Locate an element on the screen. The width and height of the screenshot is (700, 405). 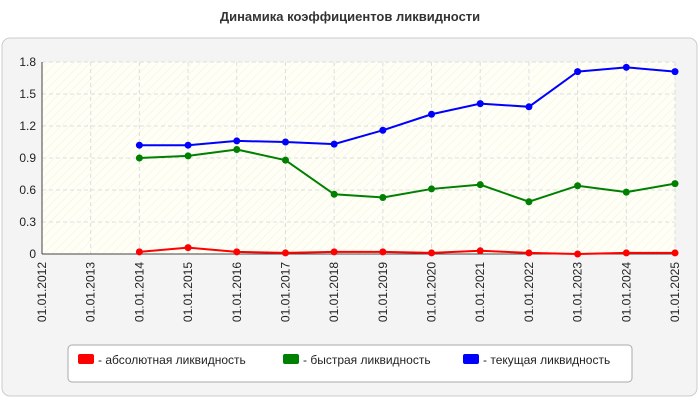
x-tick-label: 01.01.2016 is located at coordinates (237, 292).